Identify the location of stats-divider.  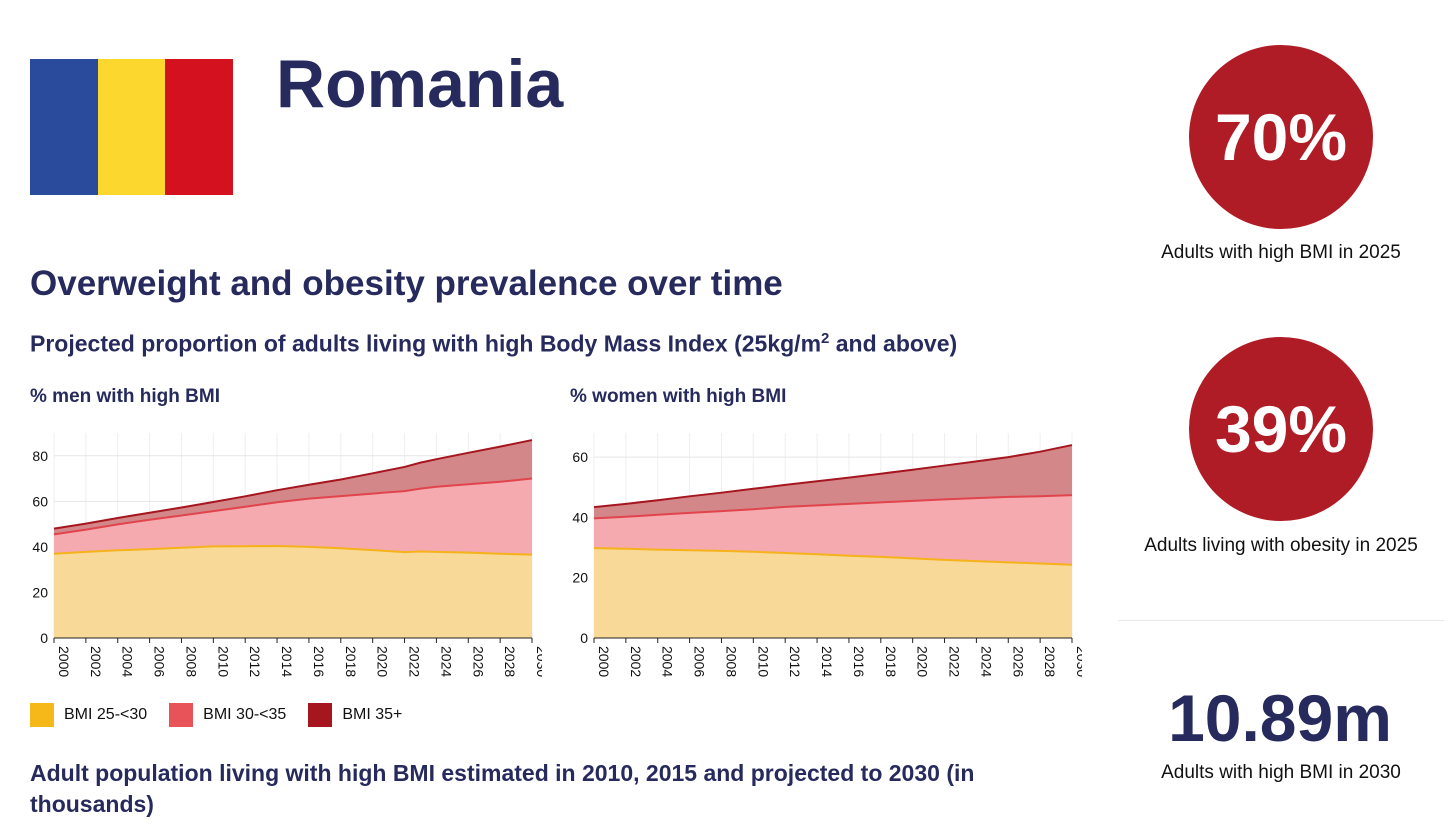
(1281, 620).